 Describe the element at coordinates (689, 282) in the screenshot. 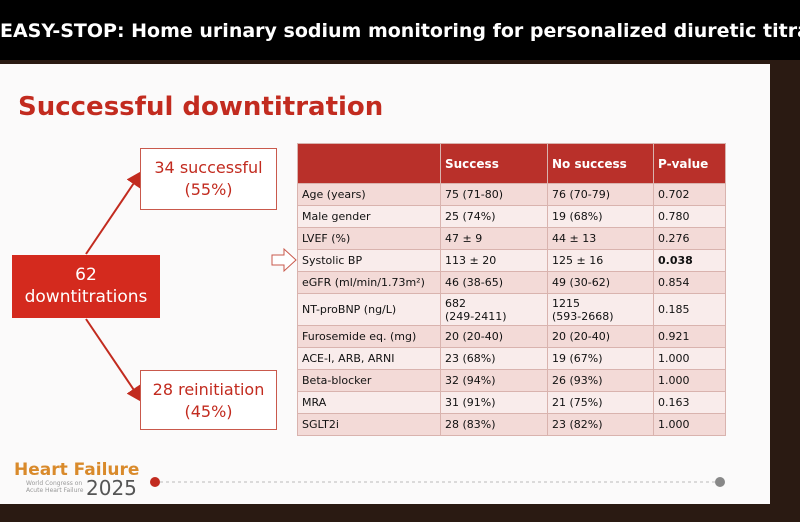

I see `table-cell: 0.854` at that location.